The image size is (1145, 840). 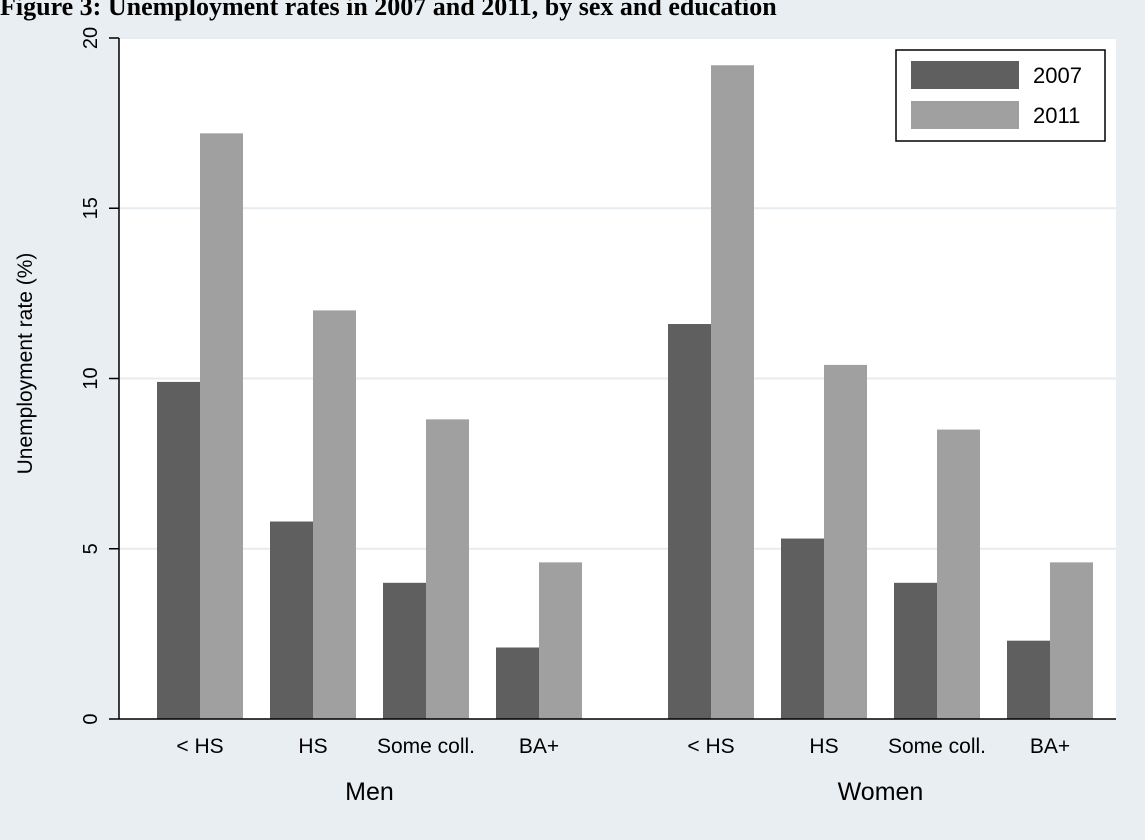 What do you see at coordinates (91, 38) in the screenshot?
I see `y-tick-label: 20` at bounding box center [91, 38].